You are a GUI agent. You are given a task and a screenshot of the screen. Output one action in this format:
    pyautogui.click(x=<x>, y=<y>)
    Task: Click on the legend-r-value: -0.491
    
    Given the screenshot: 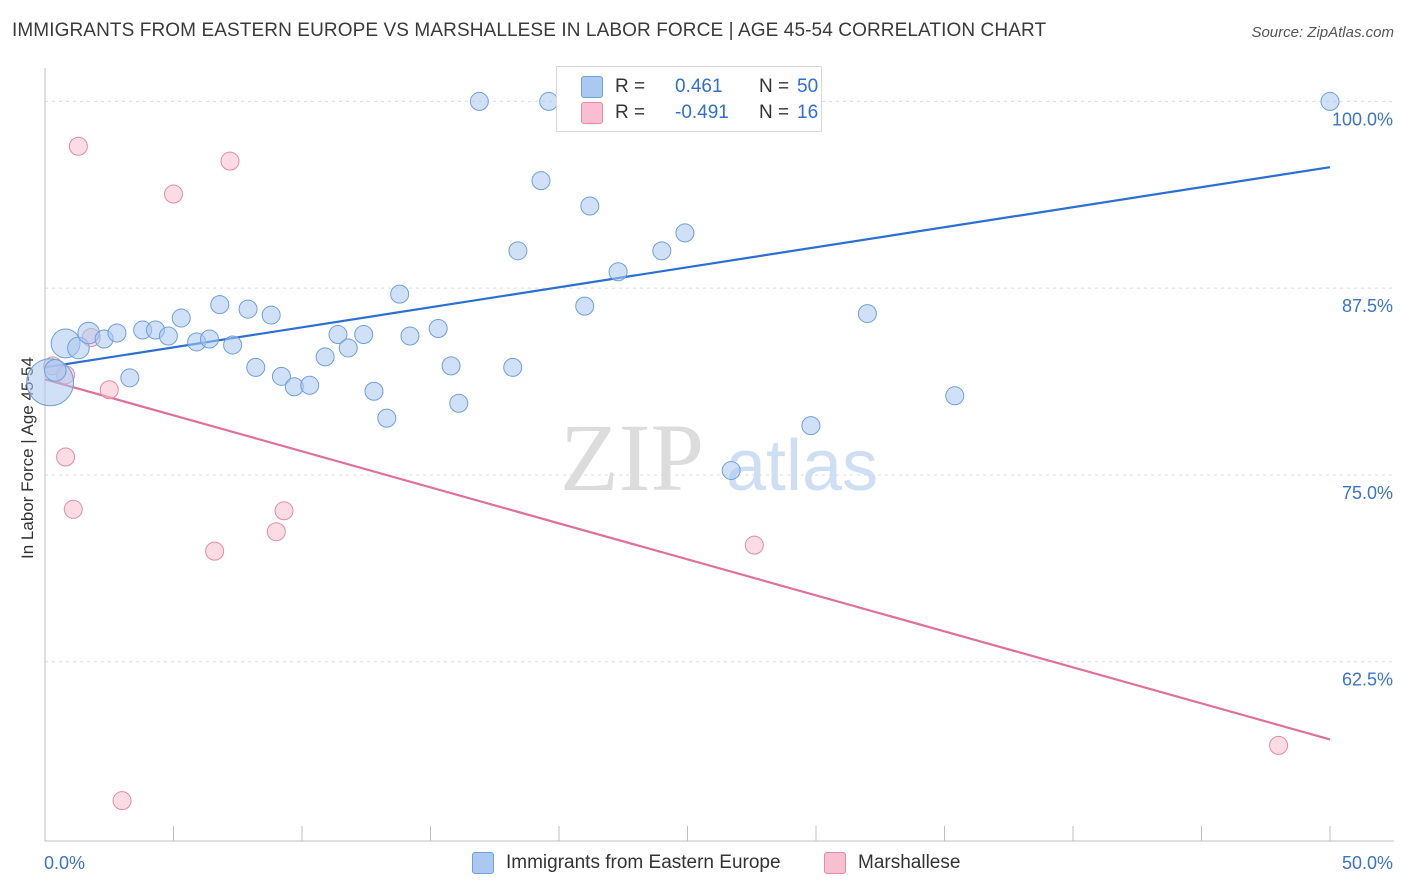 What is the action you would take?
    pyautogui.click(x=702, y=112)
    